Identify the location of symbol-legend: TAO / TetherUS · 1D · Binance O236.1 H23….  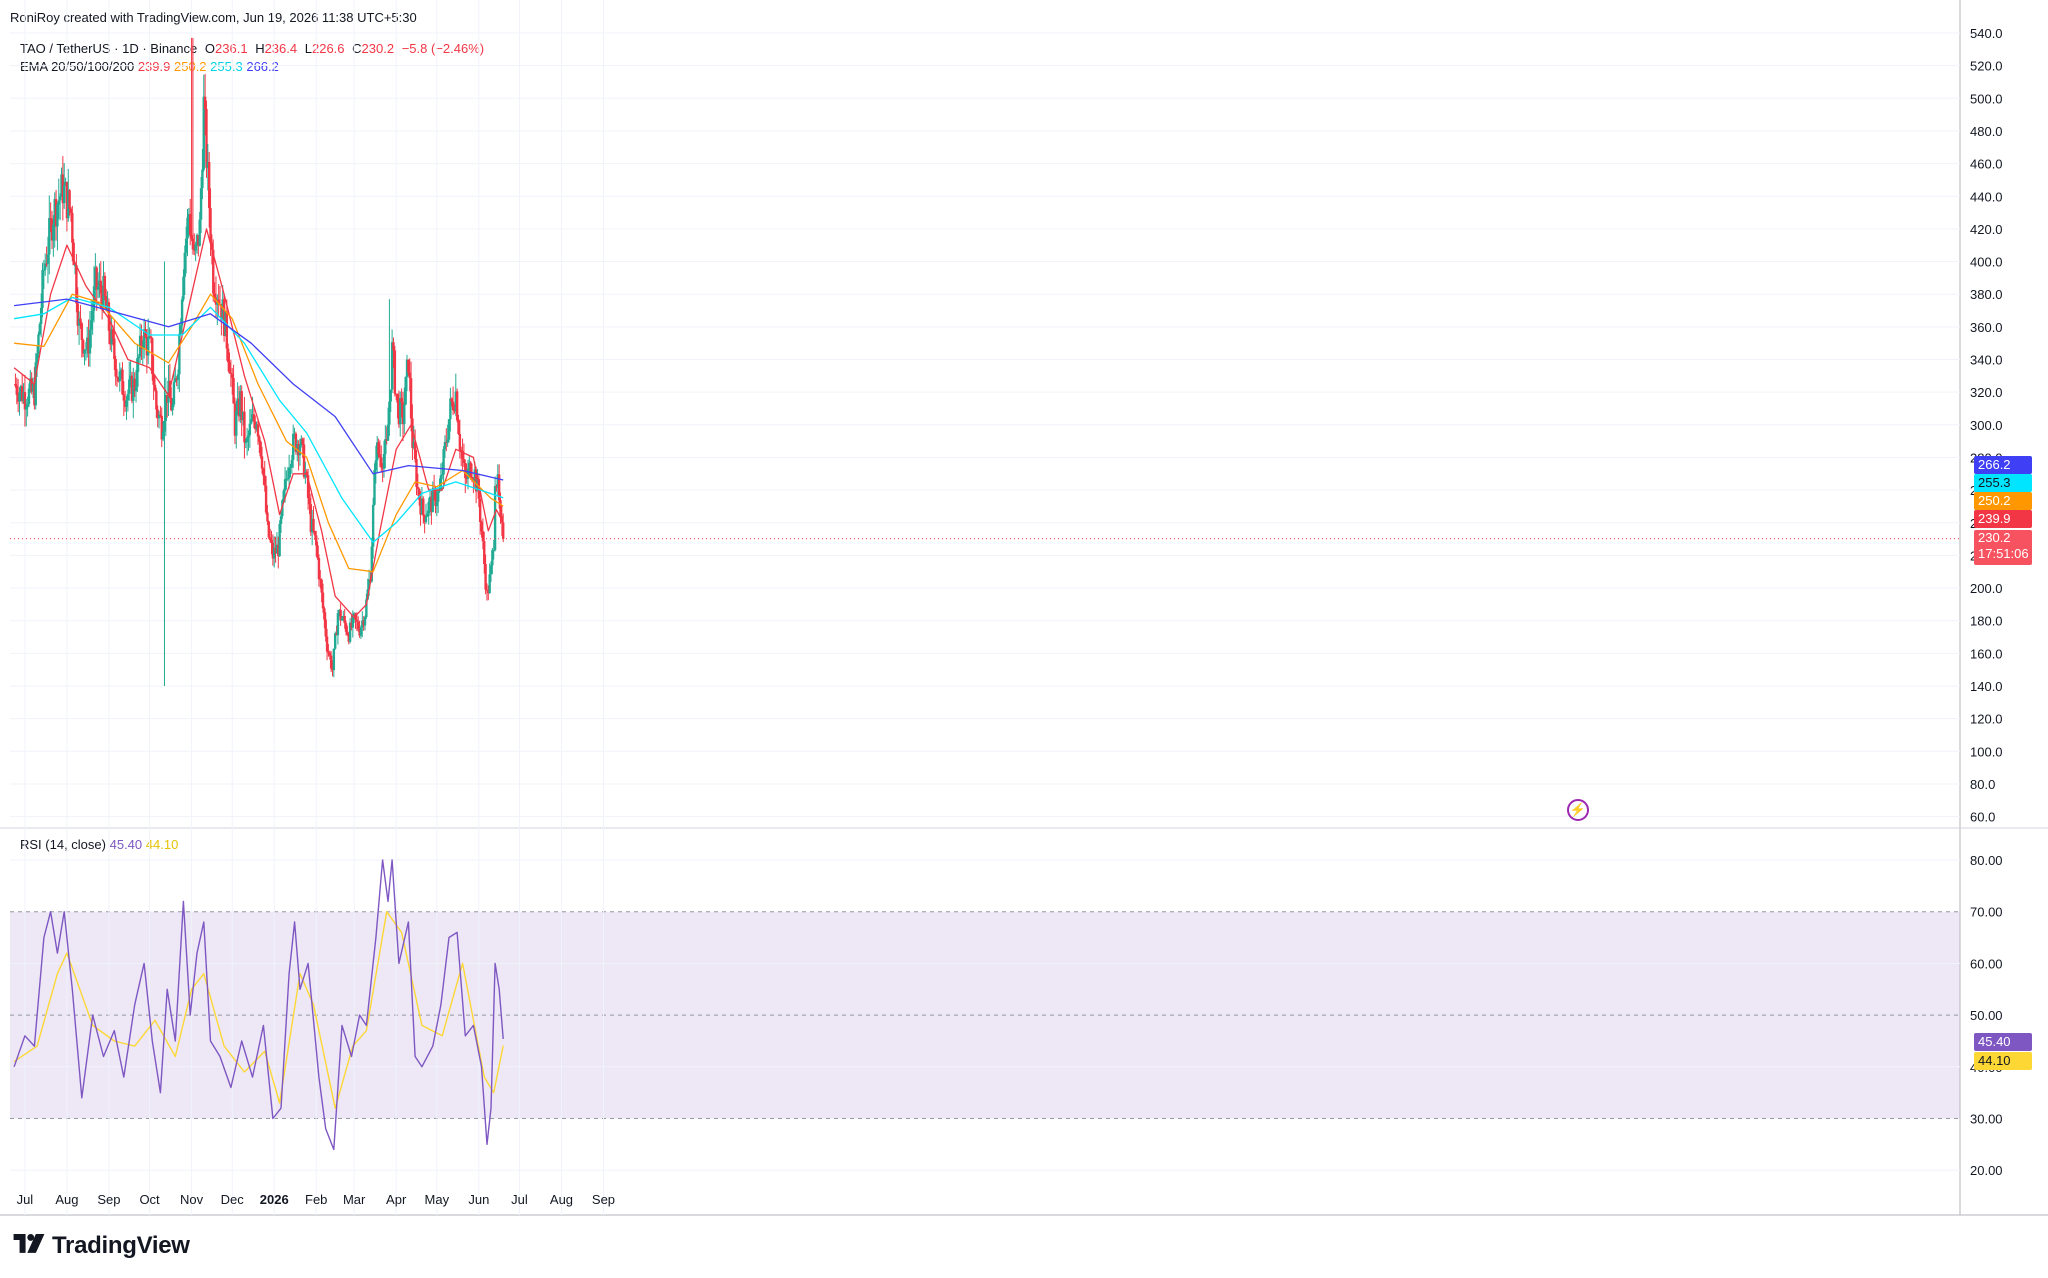
(252, 48).